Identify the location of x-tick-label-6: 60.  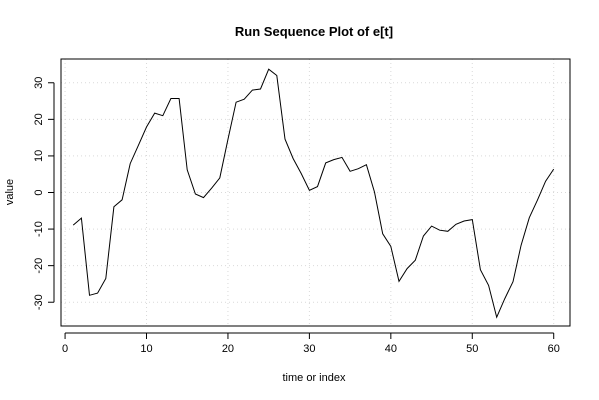
(554, 349).